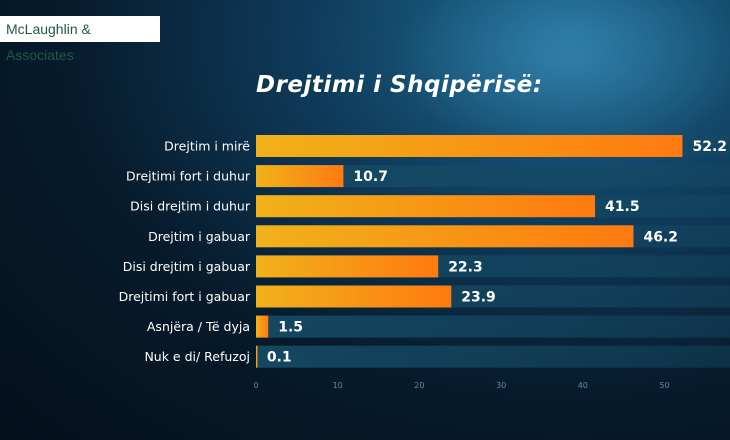  Describe the element at coordinates (583, 385) in the screenshot. I see `x-tick-label: 40` at that location.